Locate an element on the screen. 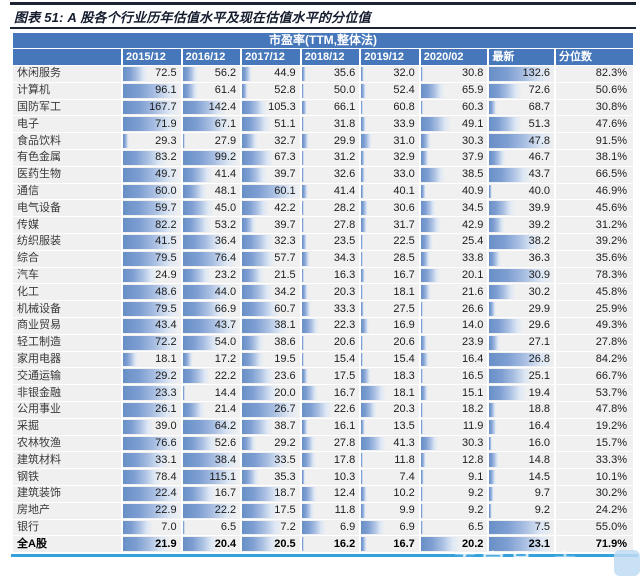  pe-value: 29.9 is located at coordinates (539, 308).